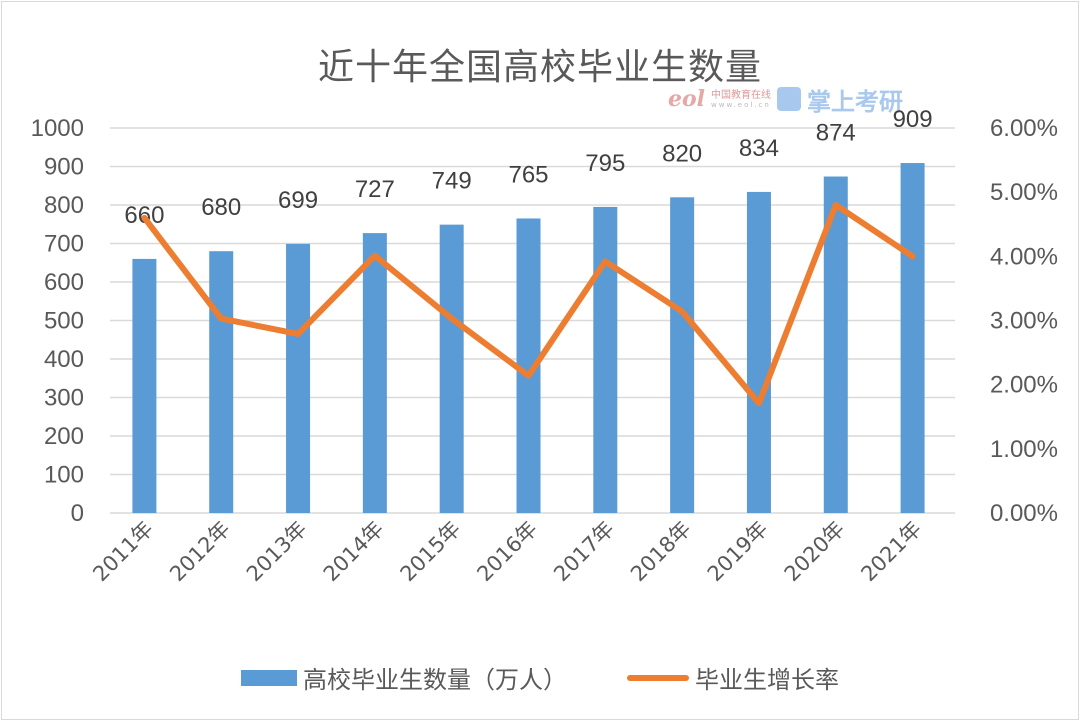  I want to click on x-tick: 2020年, so click(815, 552).